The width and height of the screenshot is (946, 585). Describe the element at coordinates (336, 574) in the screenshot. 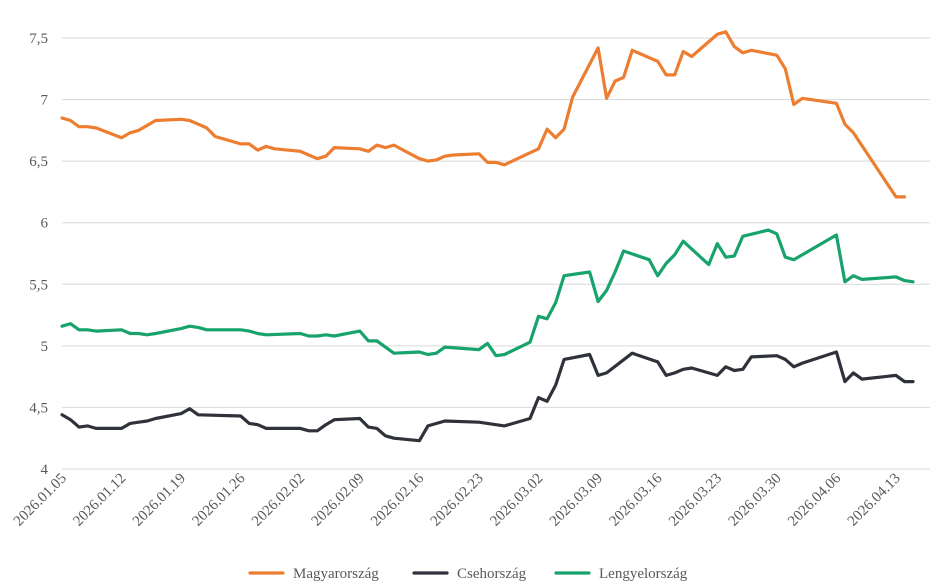

I see `legend-label-magyarorszag: Magyarország` at that location.